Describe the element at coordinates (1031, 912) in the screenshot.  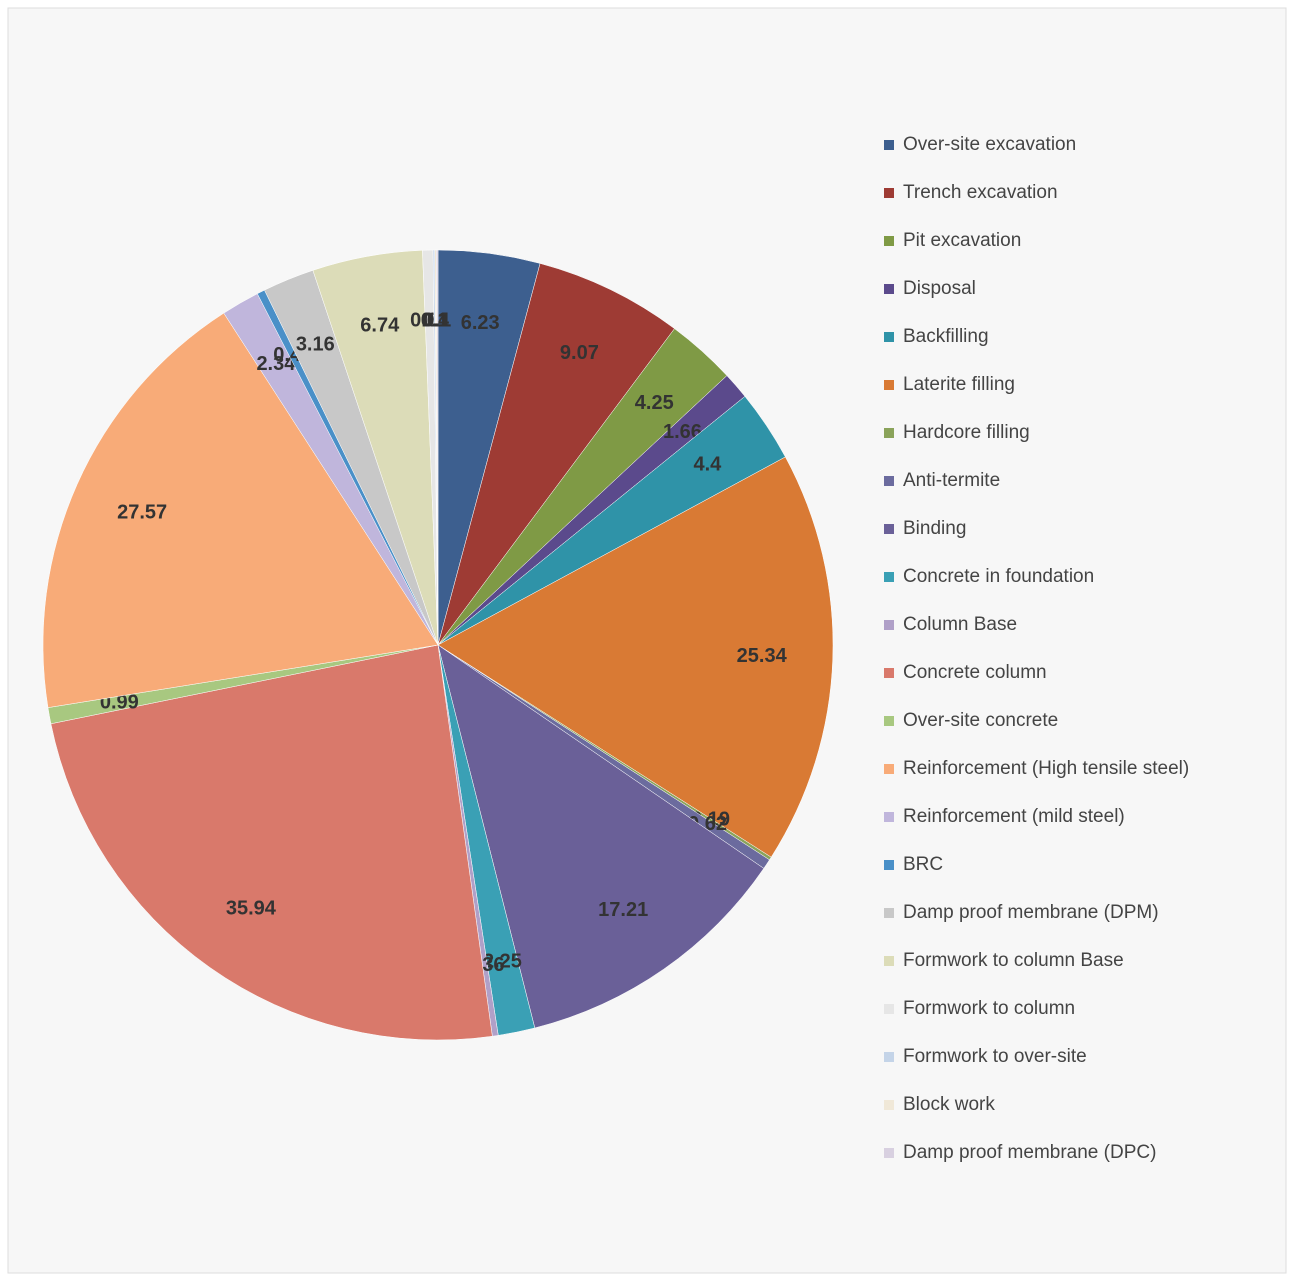
I see `legend-label: Damp proof membrane (DPM)` at that location.